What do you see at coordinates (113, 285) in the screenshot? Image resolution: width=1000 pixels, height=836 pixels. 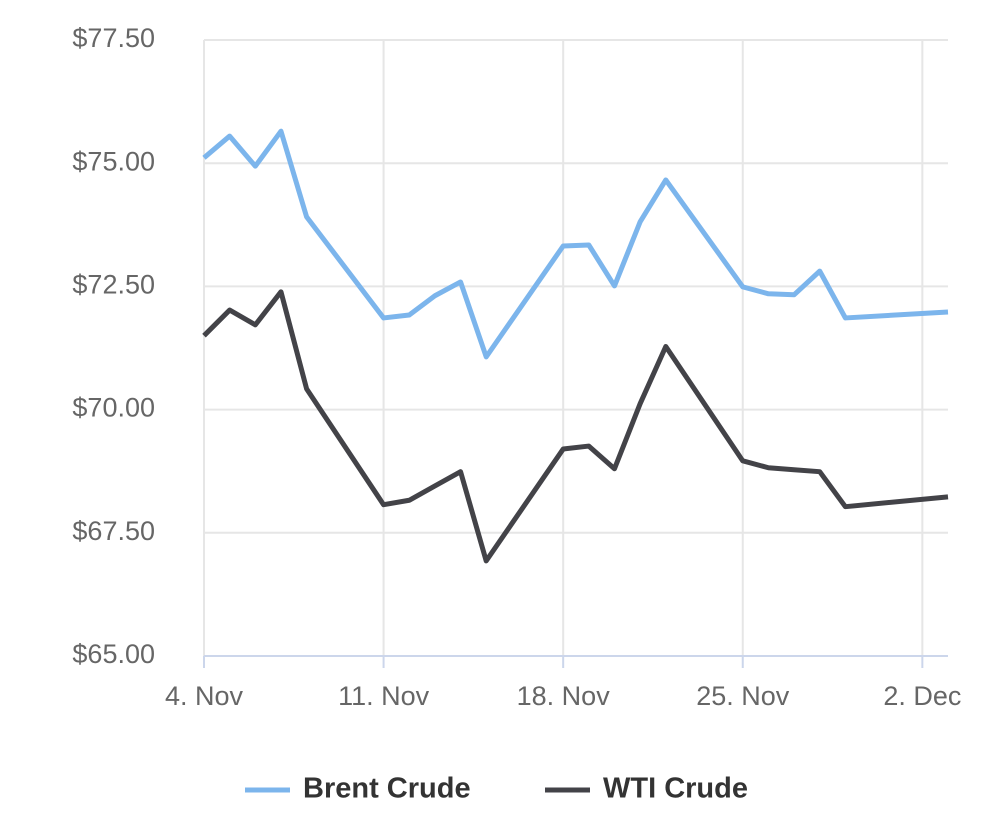 I see `y-tick-label: $72.50` at bounding box center [113, 285].